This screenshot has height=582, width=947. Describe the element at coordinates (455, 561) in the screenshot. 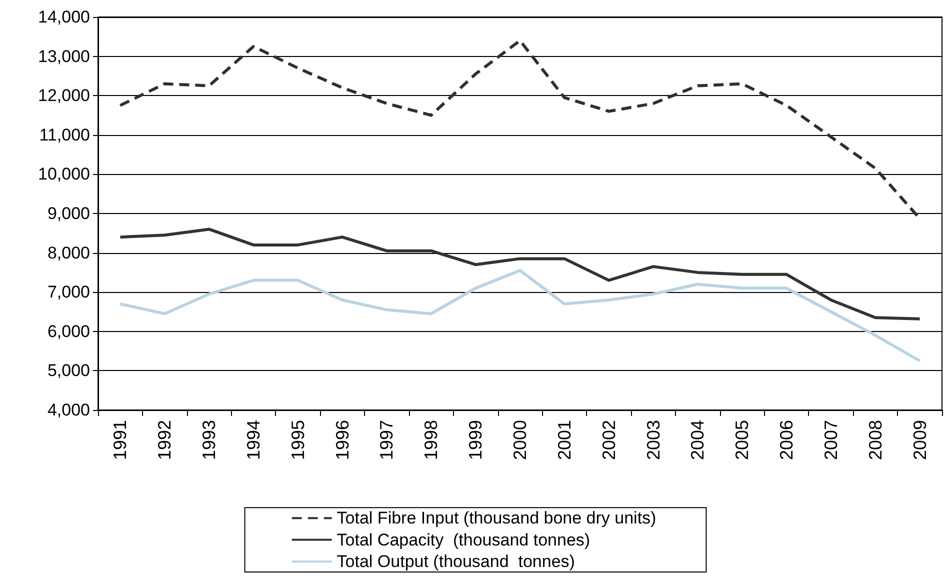

I see `legend-label: Total Output (thousand tonnes)` at that location.